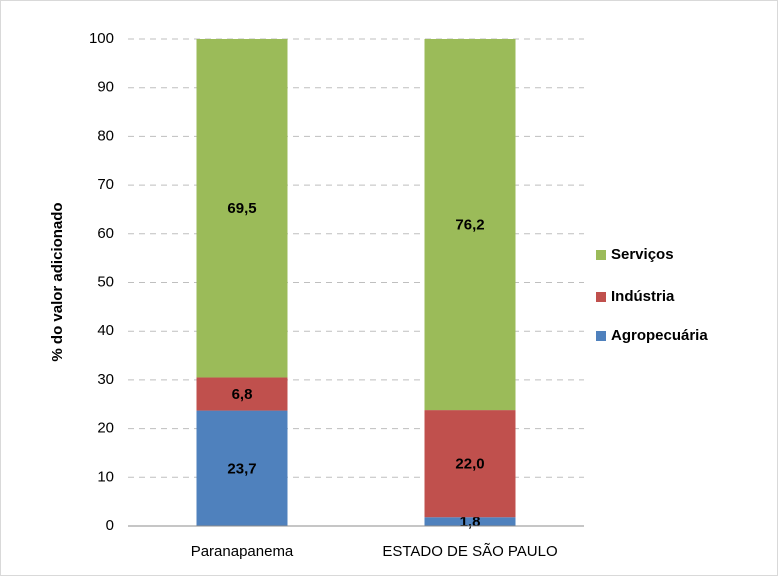  I want to click on legend-label: Serviços, so click(642, 254).